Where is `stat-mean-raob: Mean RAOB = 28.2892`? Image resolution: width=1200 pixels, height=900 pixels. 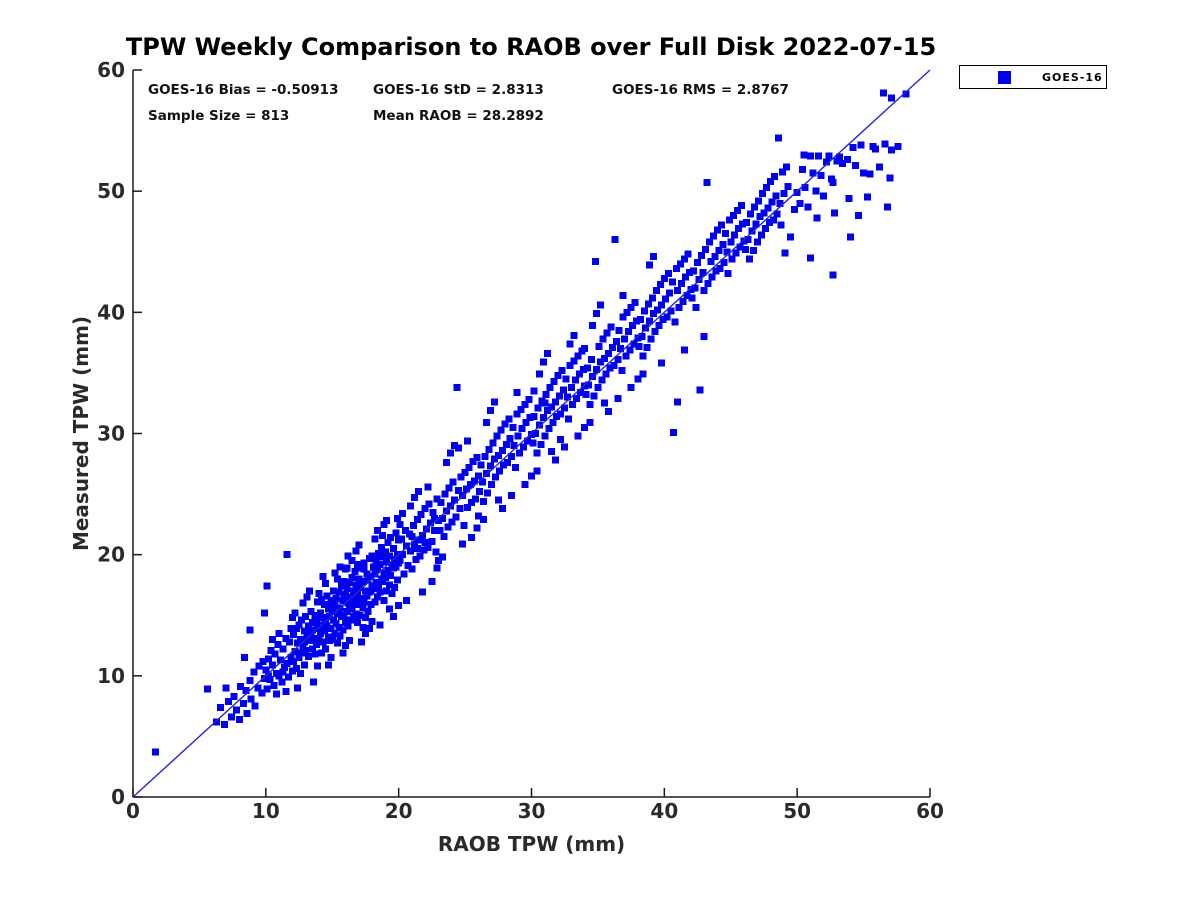 stat-mean-raob: Mean RAOB = 28.2892 is located at coordinates (458, 116).